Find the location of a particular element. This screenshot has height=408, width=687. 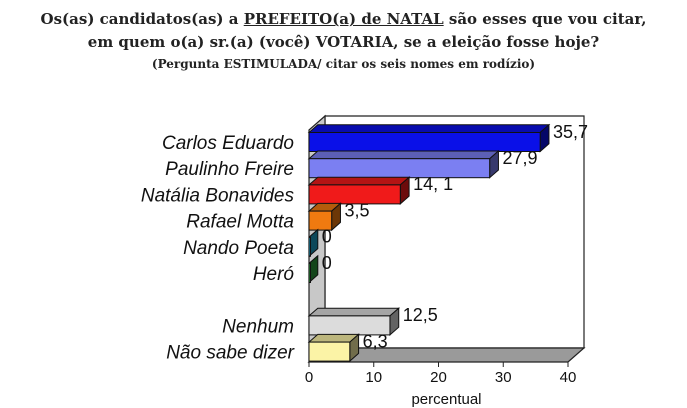

data-label: 6,3 is located at coordinates (375, 341).